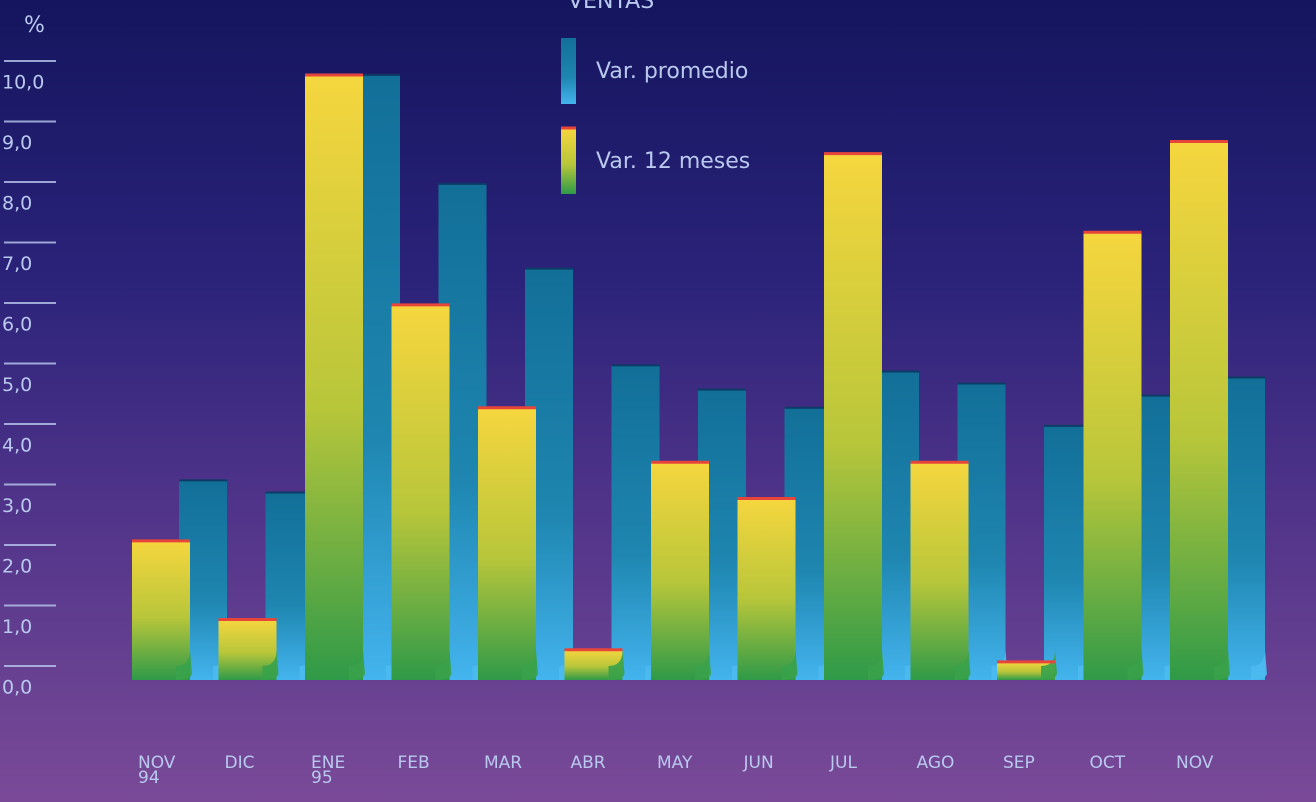 This screenshot has height=802, width=1316. I want to click on x-tick-label: AGO, so click(935, 763).